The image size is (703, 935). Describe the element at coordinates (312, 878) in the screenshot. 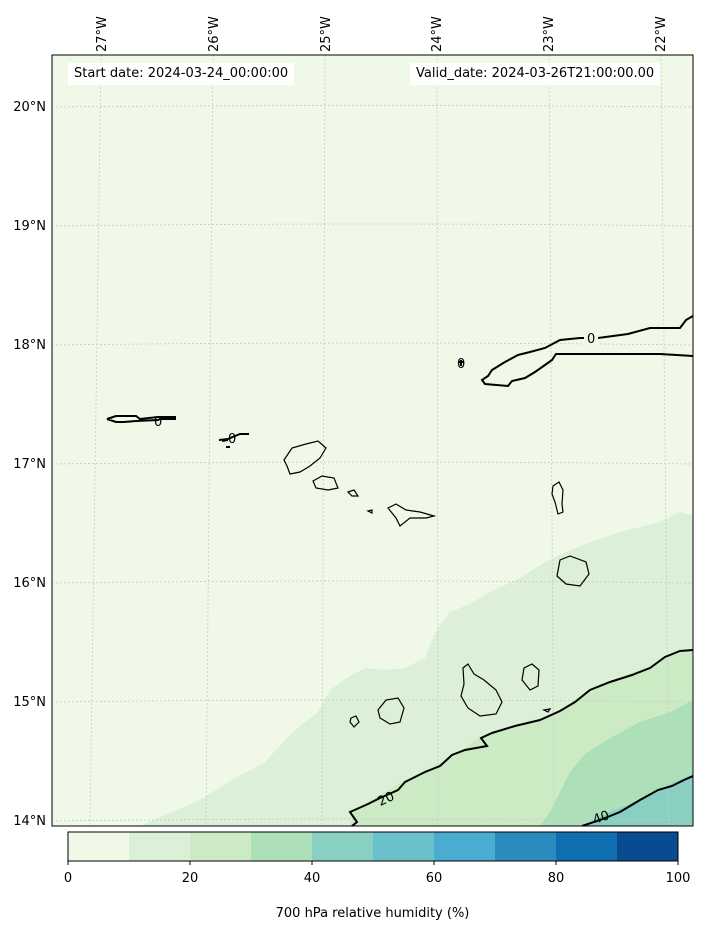

I see `colorbar-tick-40: 40` at that location.